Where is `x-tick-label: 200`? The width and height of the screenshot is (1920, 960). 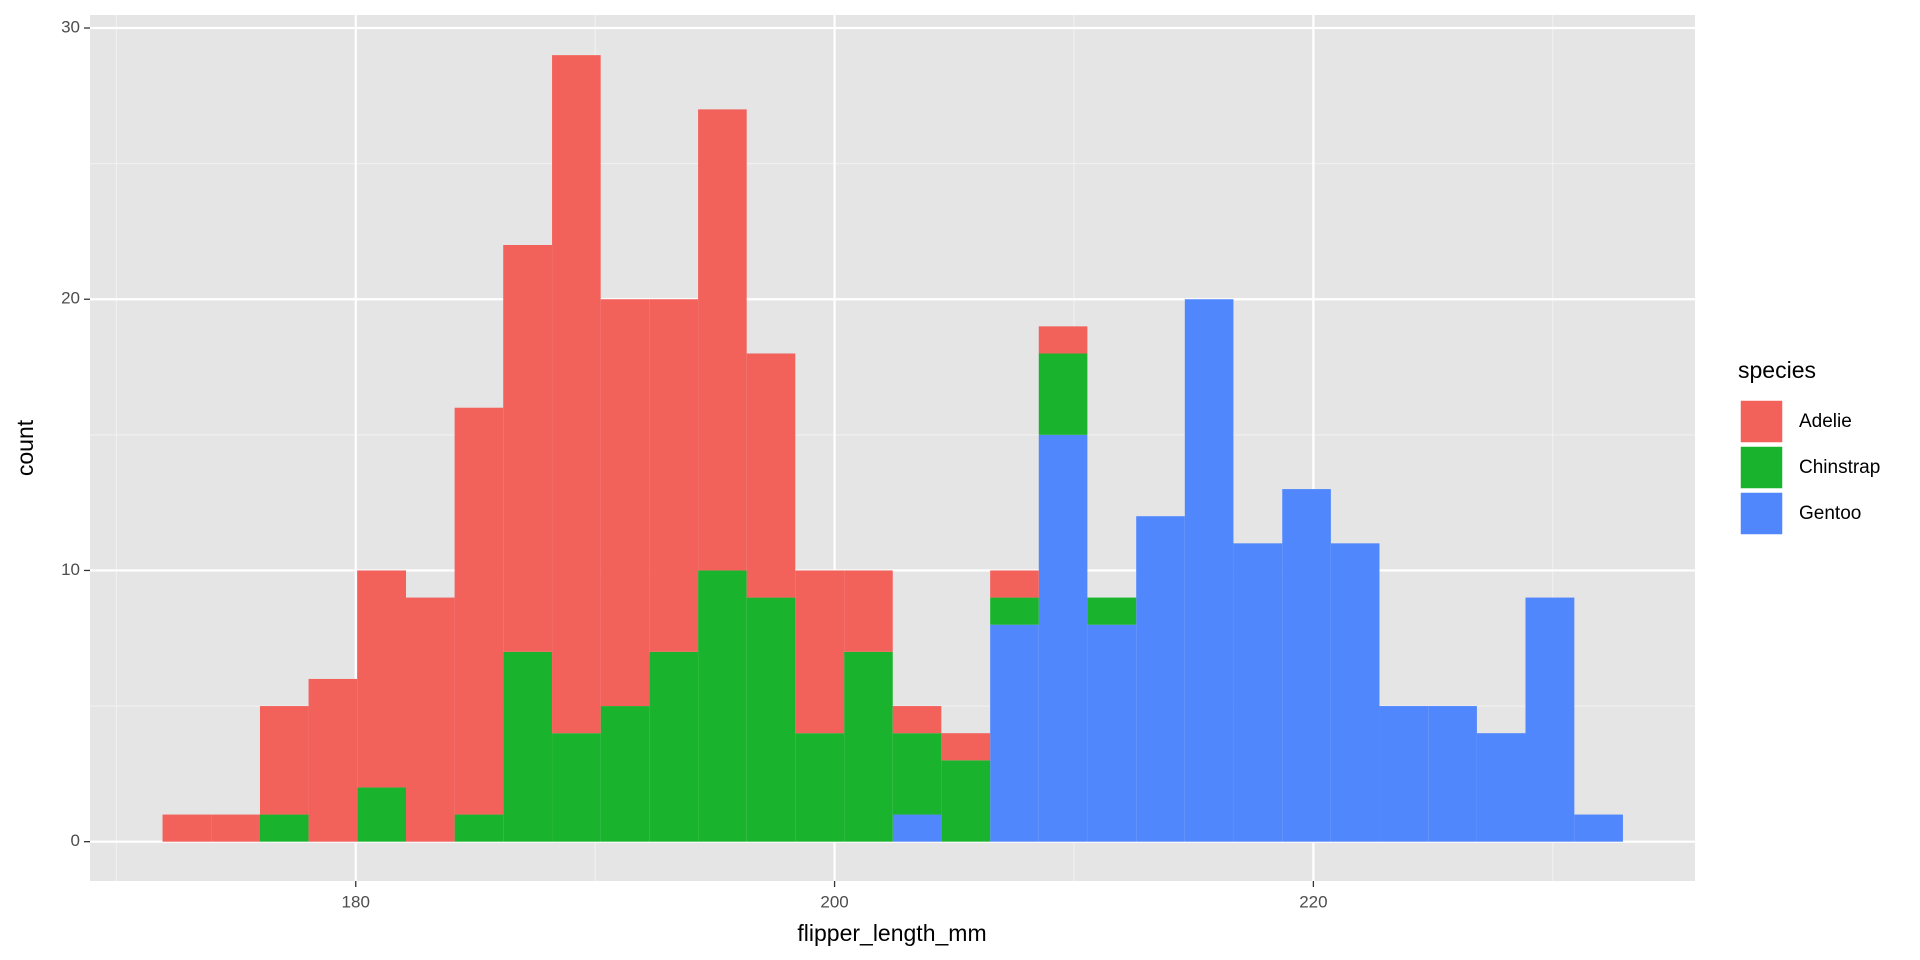 x-tick-label: 200 is located at coordinates (834, 901).